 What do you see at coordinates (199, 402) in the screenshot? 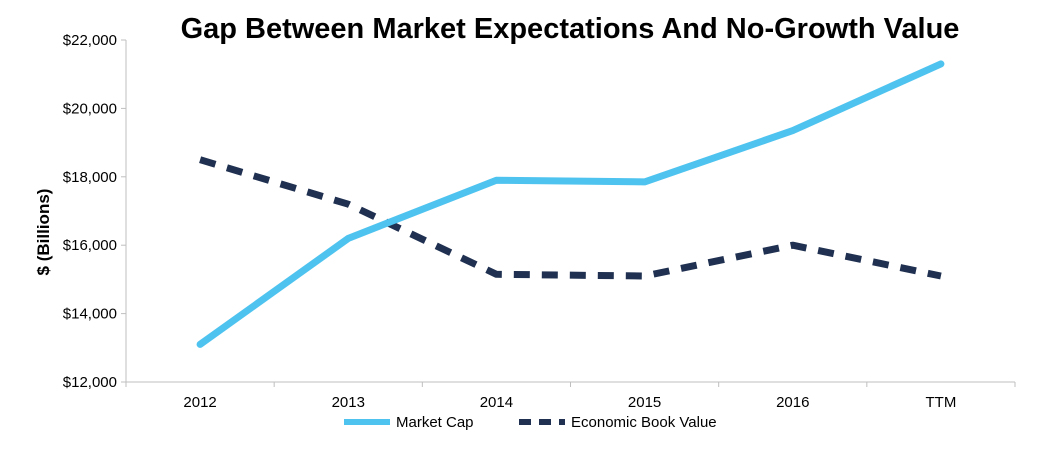
I see `x-tick-label: 2012` at bounding box center [199, 402].